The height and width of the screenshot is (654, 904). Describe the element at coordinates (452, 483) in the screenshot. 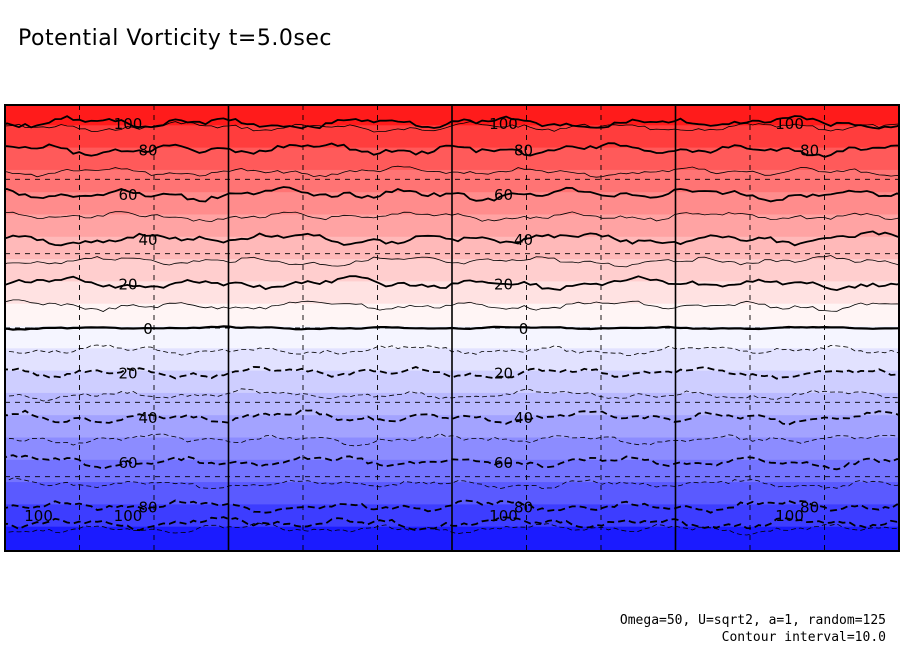

I see `minor-contour-line` at that location.